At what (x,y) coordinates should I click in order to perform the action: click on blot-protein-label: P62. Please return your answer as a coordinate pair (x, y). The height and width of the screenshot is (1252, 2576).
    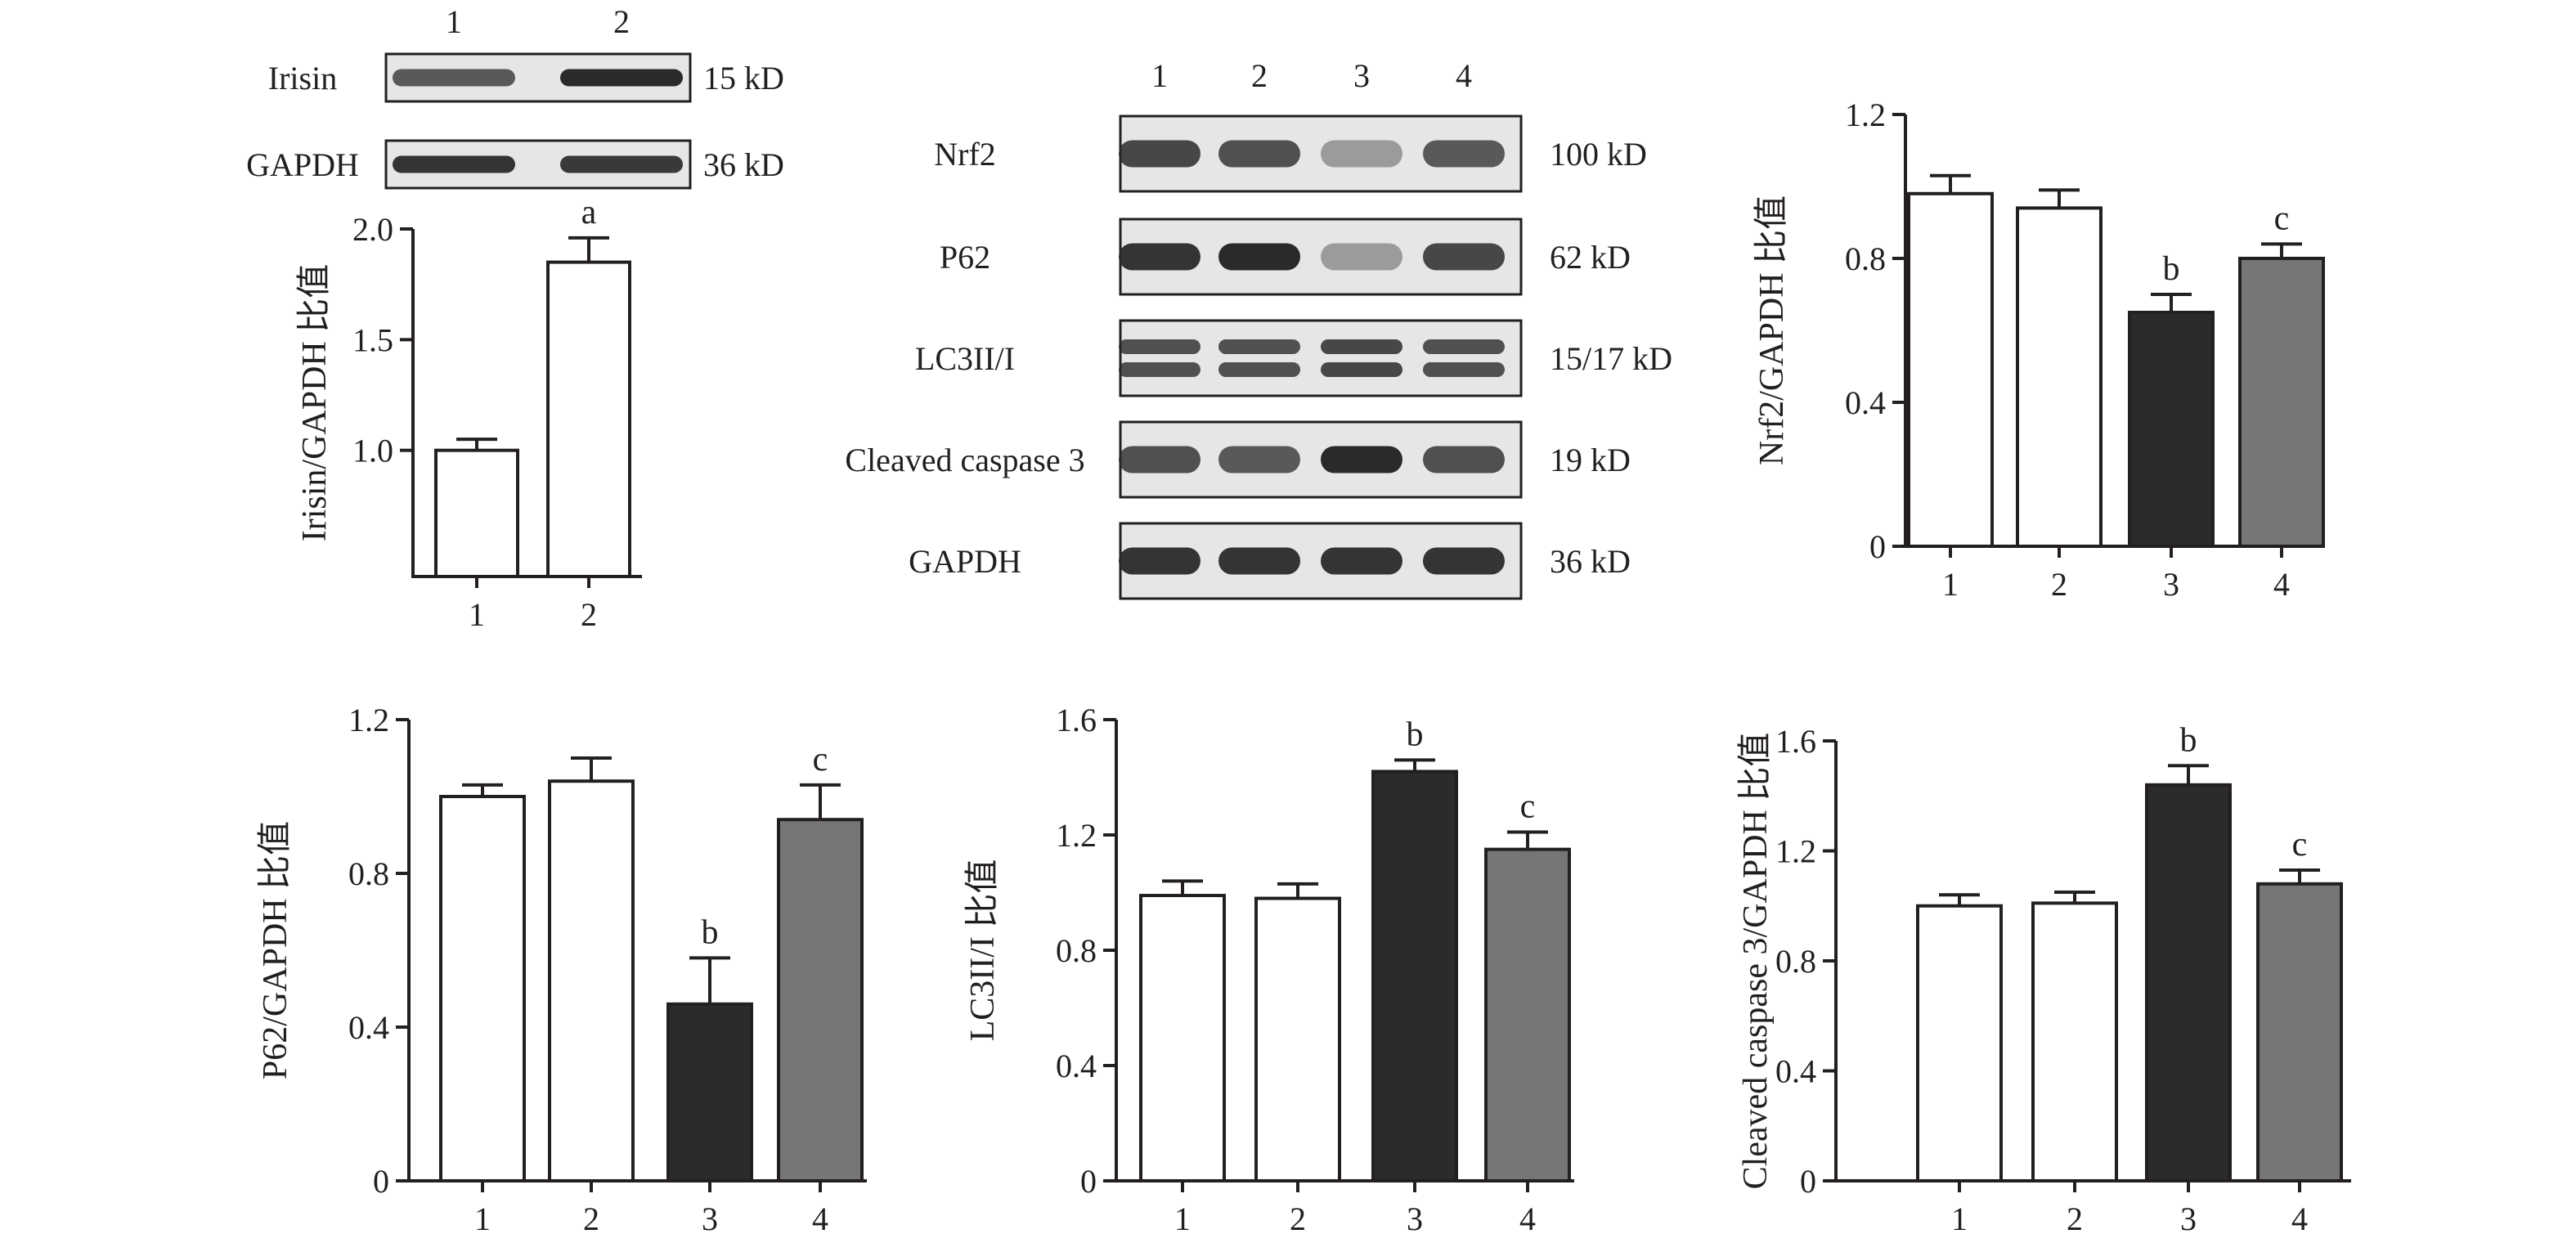
    Looking at the image, I should click on (965, 257).